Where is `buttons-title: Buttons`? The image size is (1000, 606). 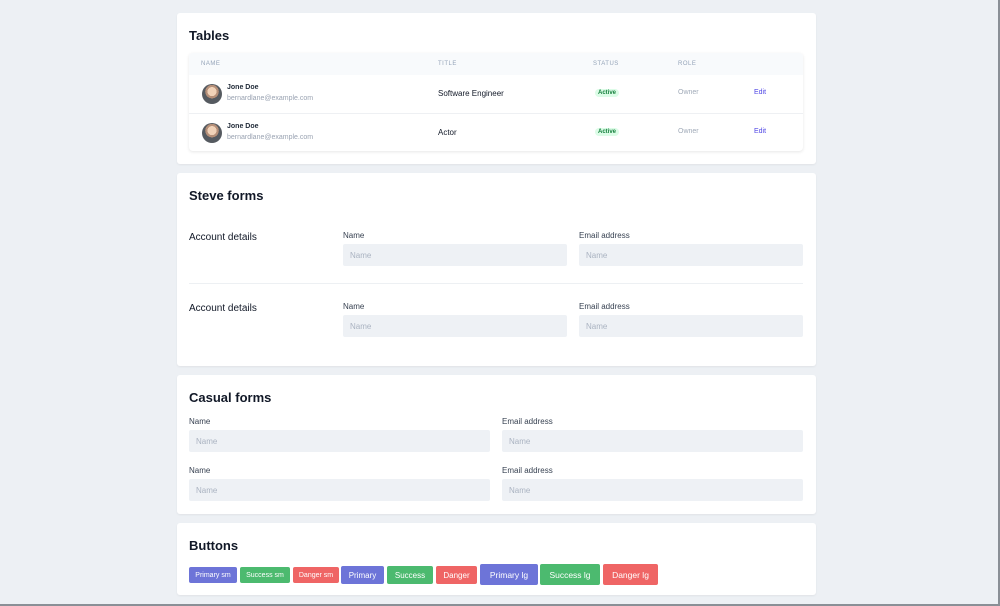 buttons-title: Buttons is located at coordinates (214, 545).